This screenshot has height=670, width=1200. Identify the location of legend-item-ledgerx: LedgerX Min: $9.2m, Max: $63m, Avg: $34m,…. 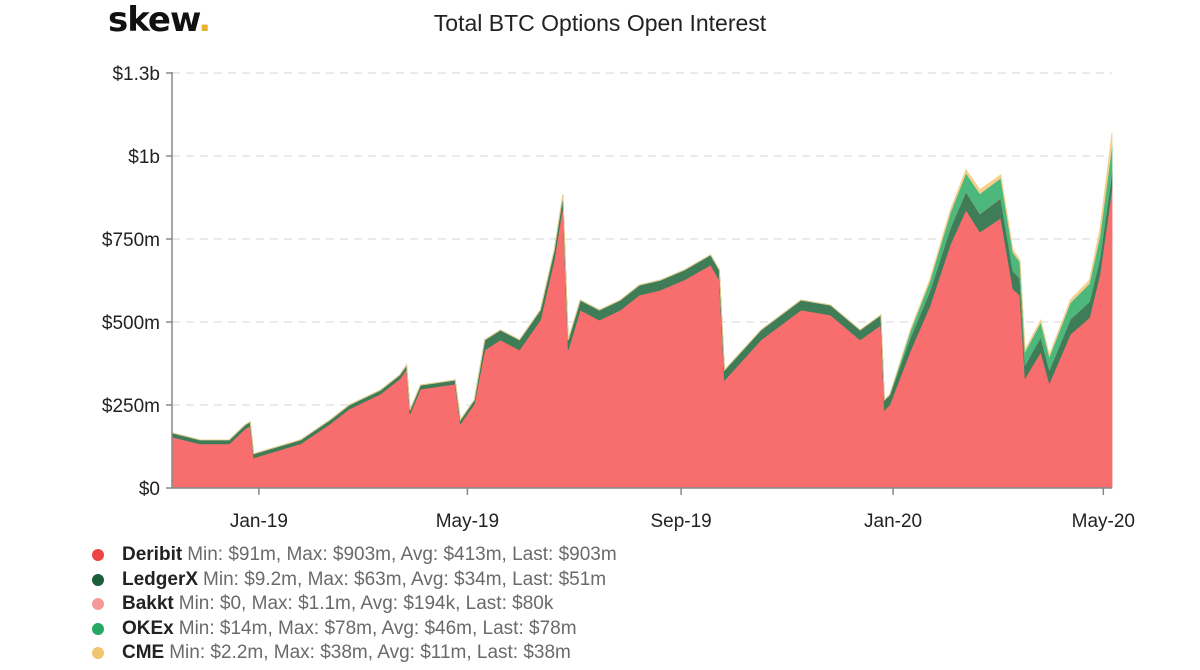
(354, 580).